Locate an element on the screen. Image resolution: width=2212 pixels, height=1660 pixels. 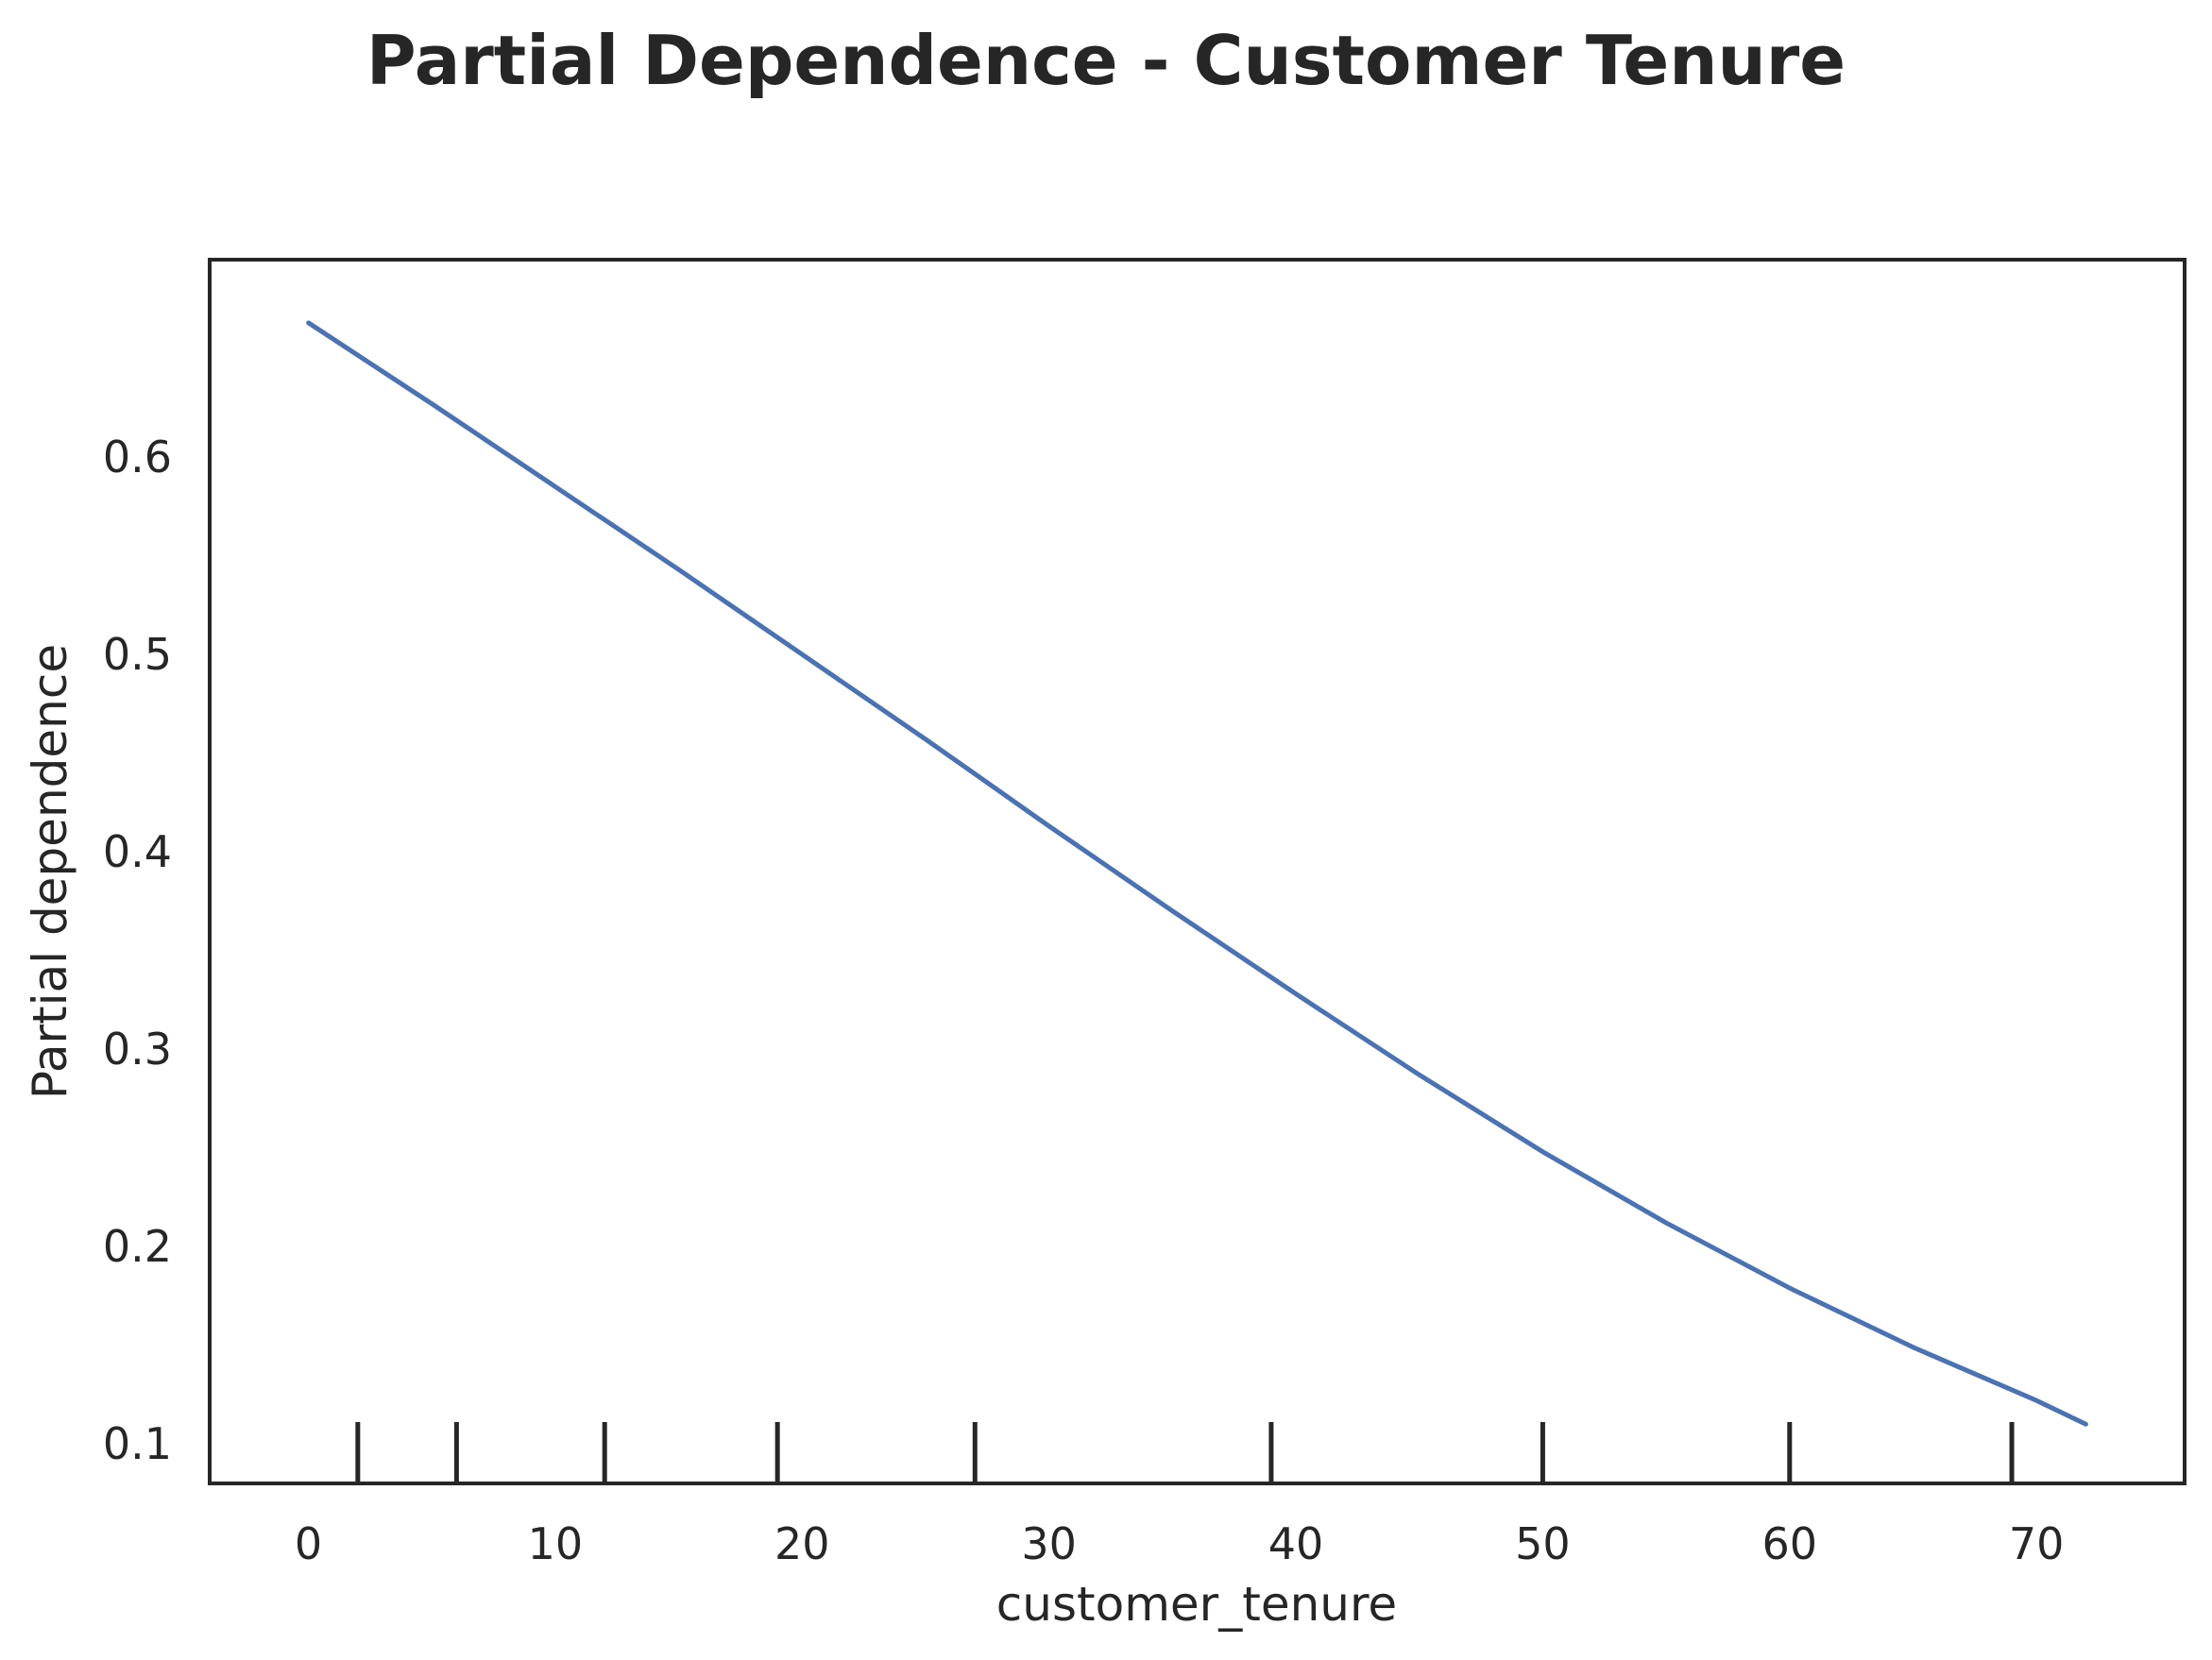
y-tick-label: 0.5 is located at coordinates (137, 654).